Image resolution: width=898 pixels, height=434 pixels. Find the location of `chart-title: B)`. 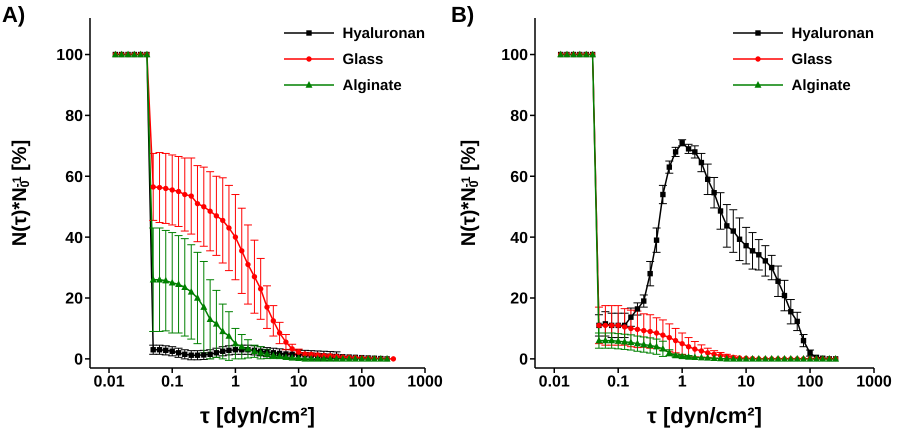

chart-title: B) is located at coordinates (462, 15).